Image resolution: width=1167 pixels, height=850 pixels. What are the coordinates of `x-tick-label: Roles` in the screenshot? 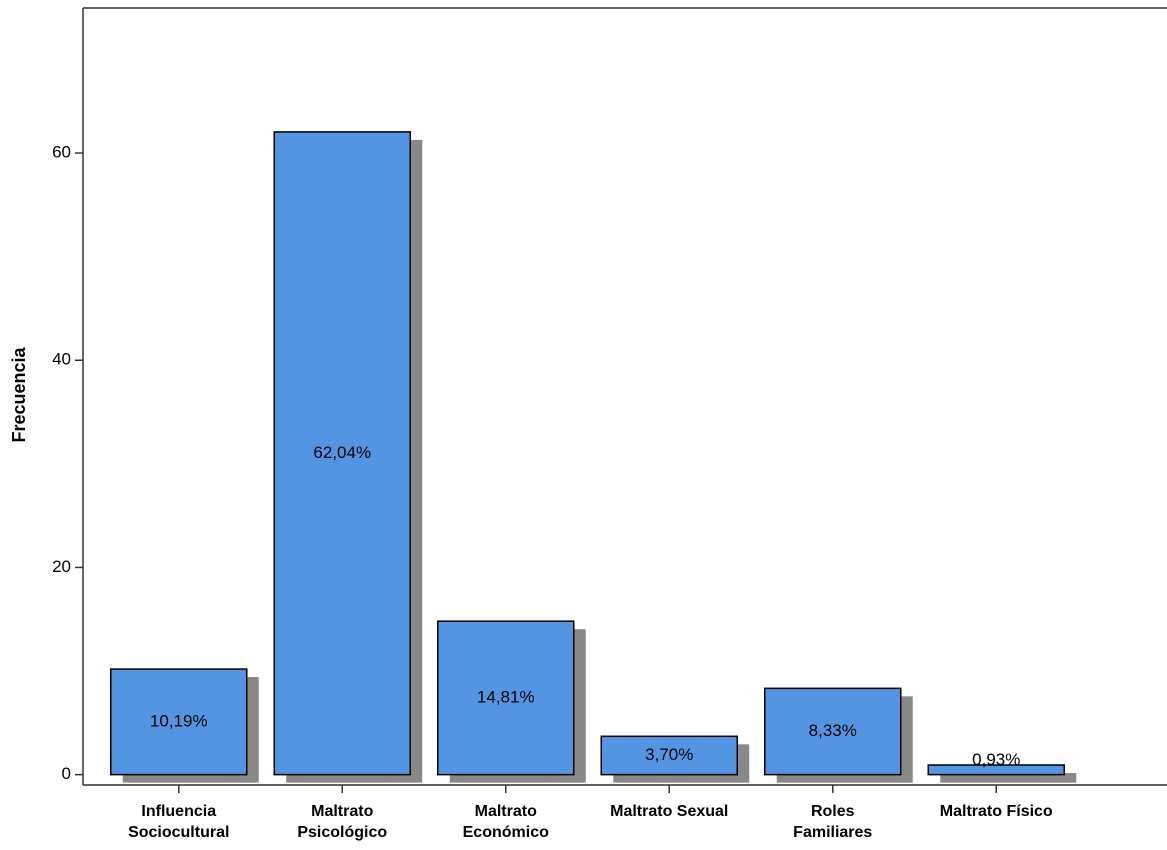 It's located at (833, 811).